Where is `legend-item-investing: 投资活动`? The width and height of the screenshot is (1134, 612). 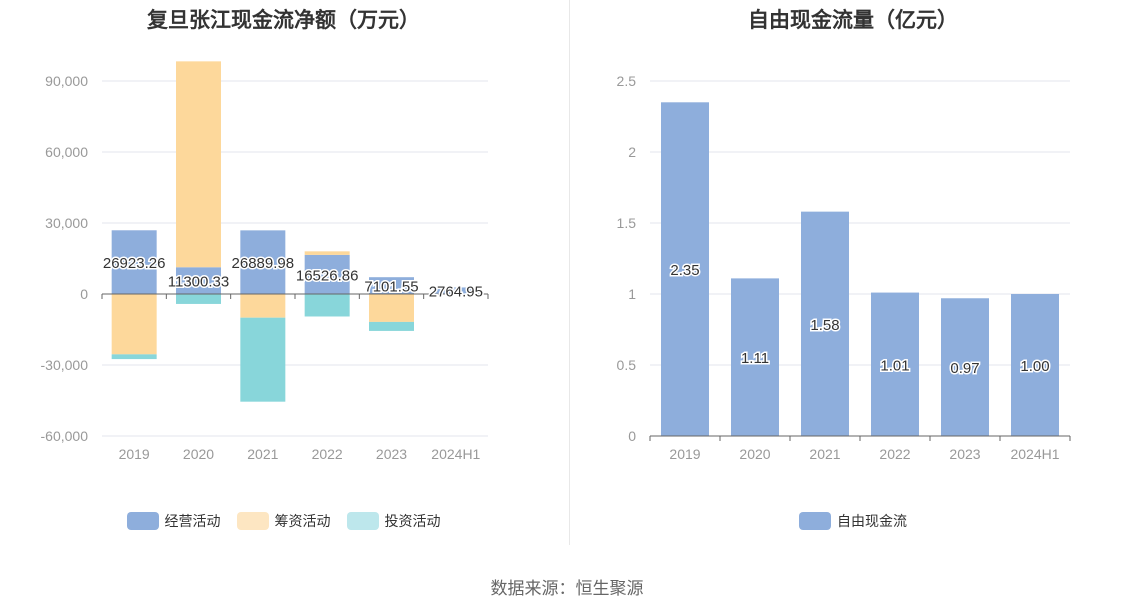 legend-item-investing: 投资活动 is located at coordinates (393, 521).